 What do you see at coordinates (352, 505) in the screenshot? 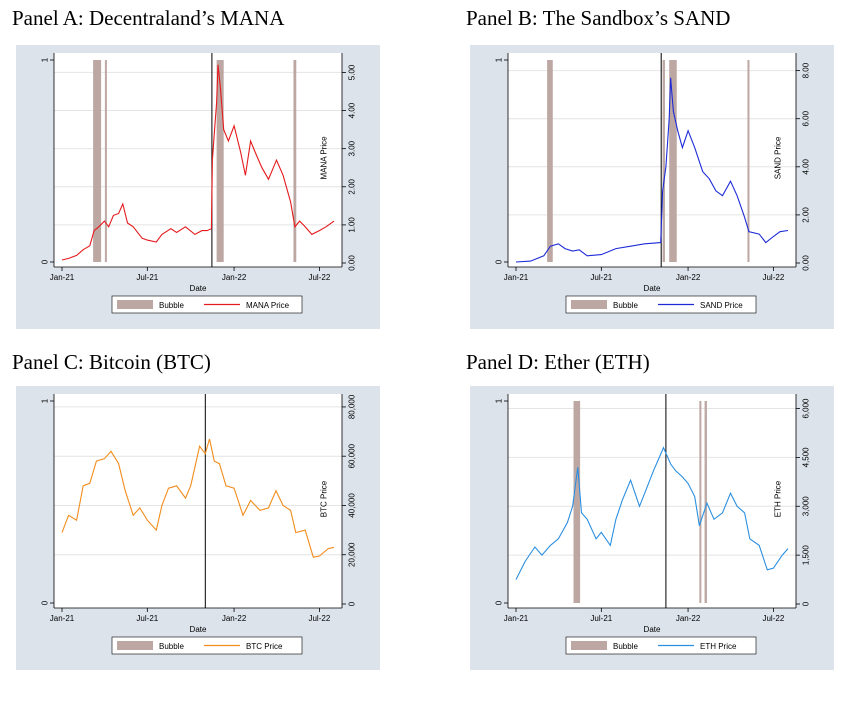
I see `right-tick-label: 40,000` at bounding box center [352, 505].